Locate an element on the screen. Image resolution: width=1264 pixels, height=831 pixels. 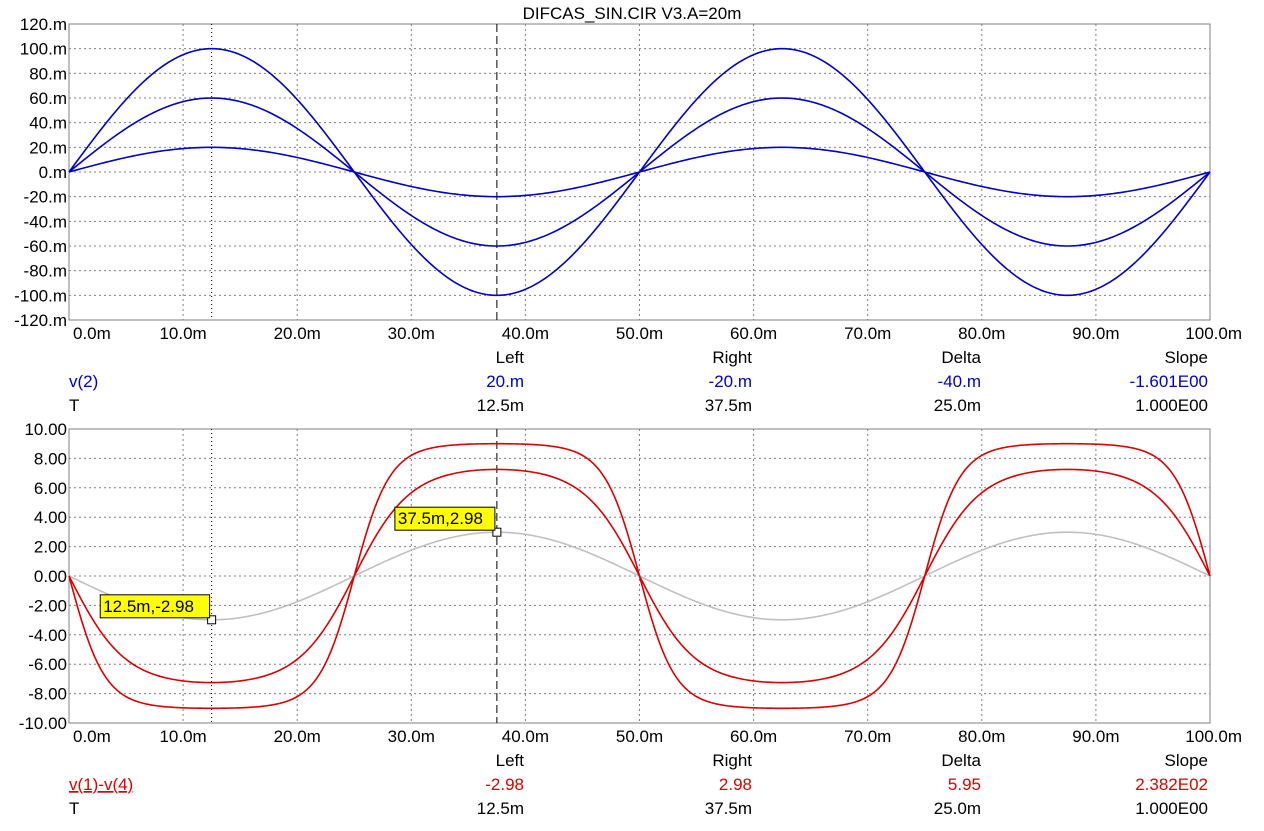
chart-title: DIFCAS_SIN.CIR V3.A=20m is located at coordinates (632, 13).